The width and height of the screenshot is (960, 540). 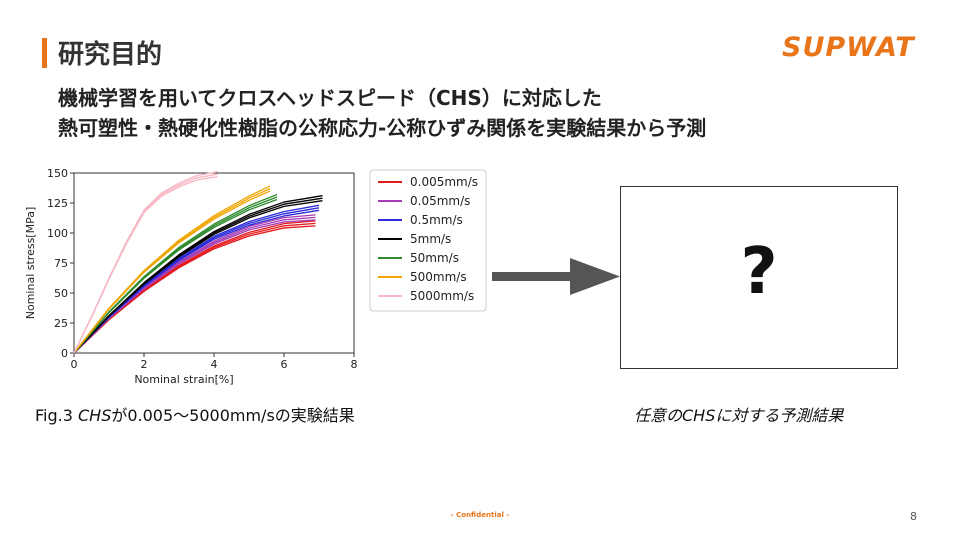 What do you see at coordinates (913, 516) in the screenshot?
I see `page-number: 8` at bounding box center [913, 516].